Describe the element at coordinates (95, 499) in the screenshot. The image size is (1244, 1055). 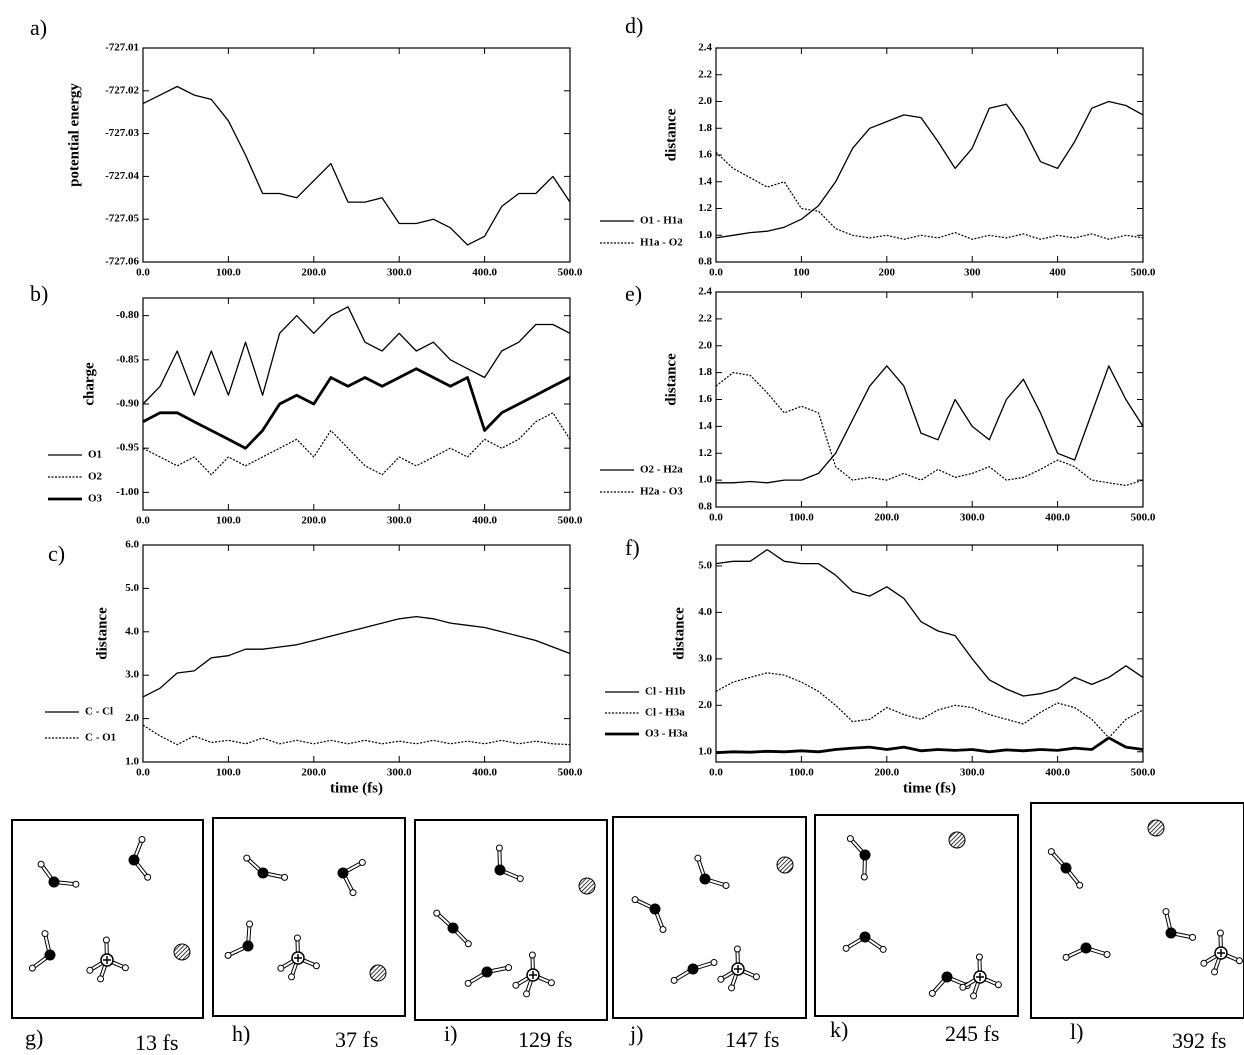
I see `legend-label: O3` at that location.